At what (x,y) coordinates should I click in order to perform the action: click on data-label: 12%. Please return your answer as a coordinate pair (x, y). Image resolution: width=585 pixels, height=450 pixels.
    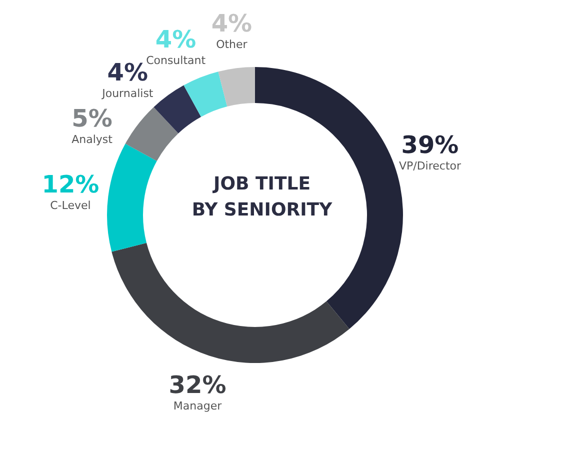
    Looking at the image, I should click on (71, 184).